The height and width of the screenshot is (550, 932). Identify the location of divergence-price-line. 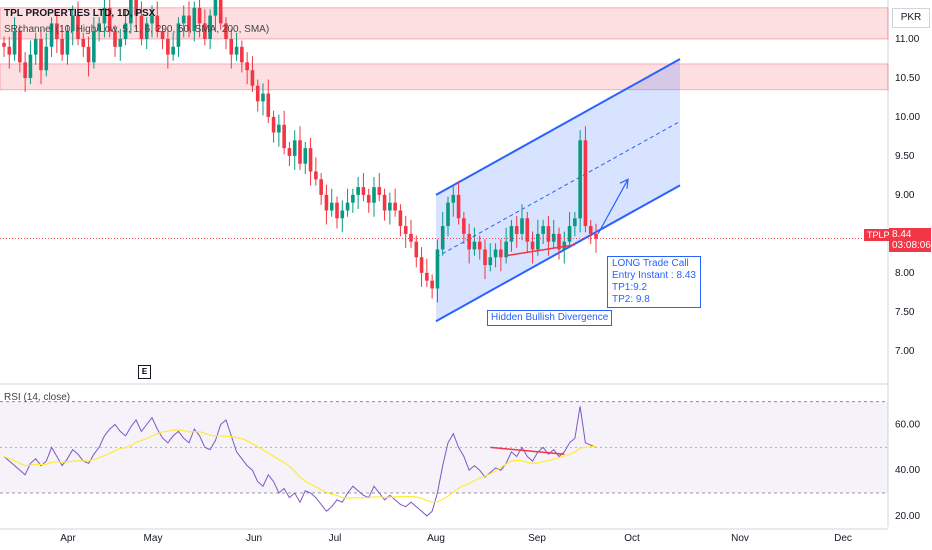
(540, 250).